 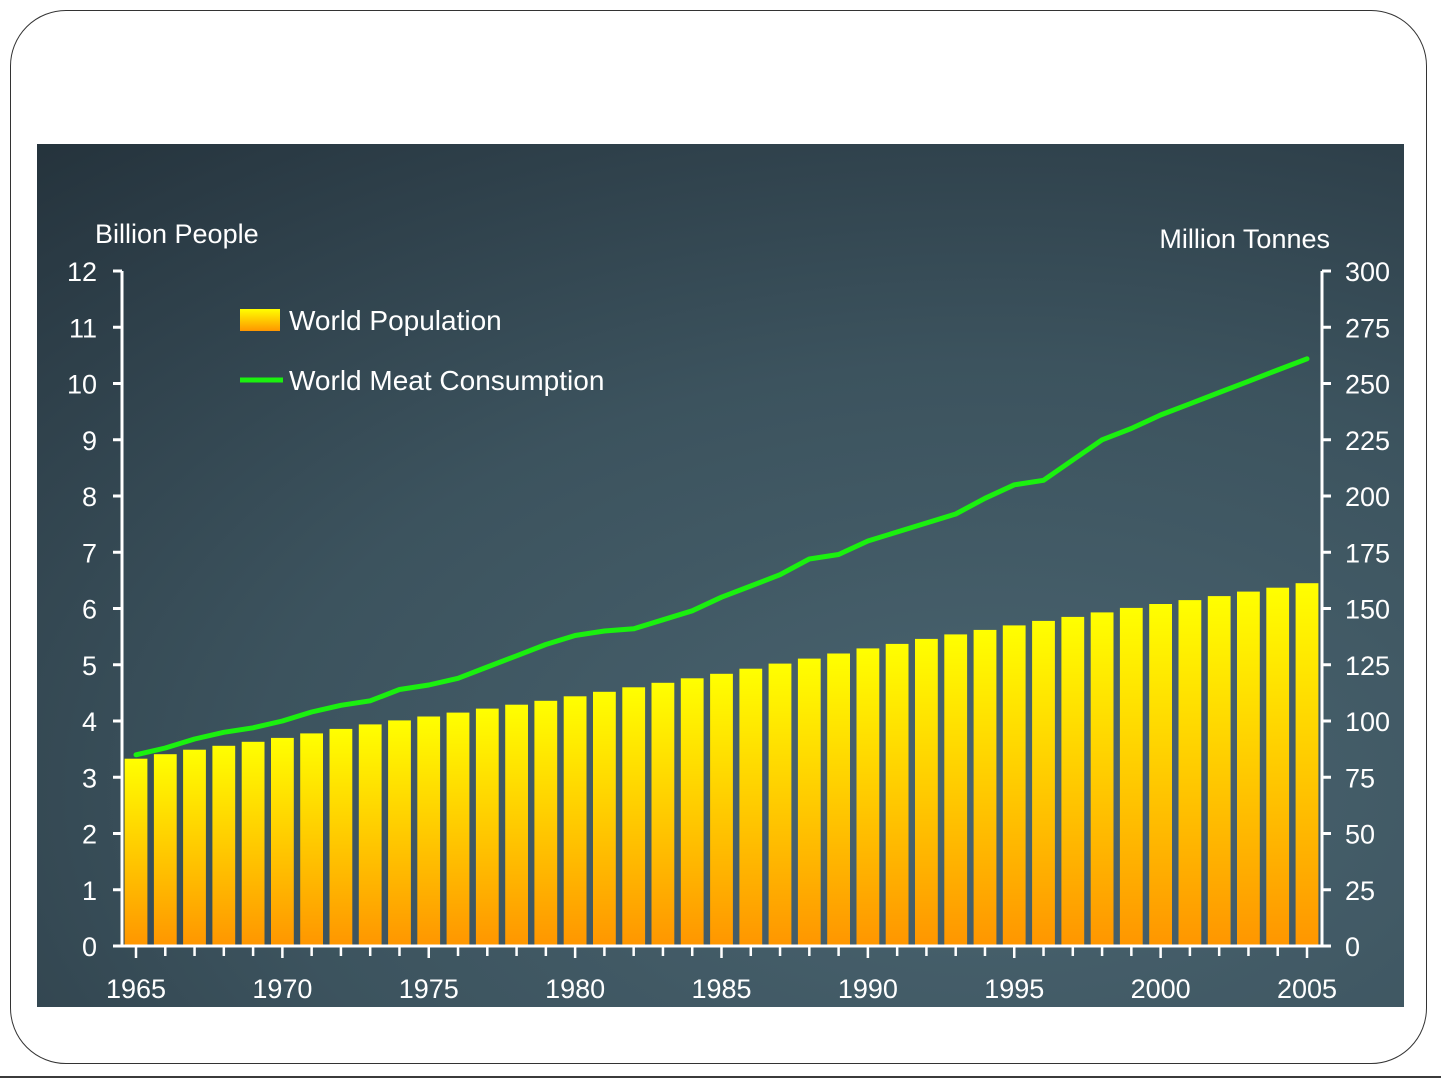 What do you see at coordinates (1014, 989) in the screenshot?
I see `x-tick-label: 1995` at bounding box center [1014, 989].